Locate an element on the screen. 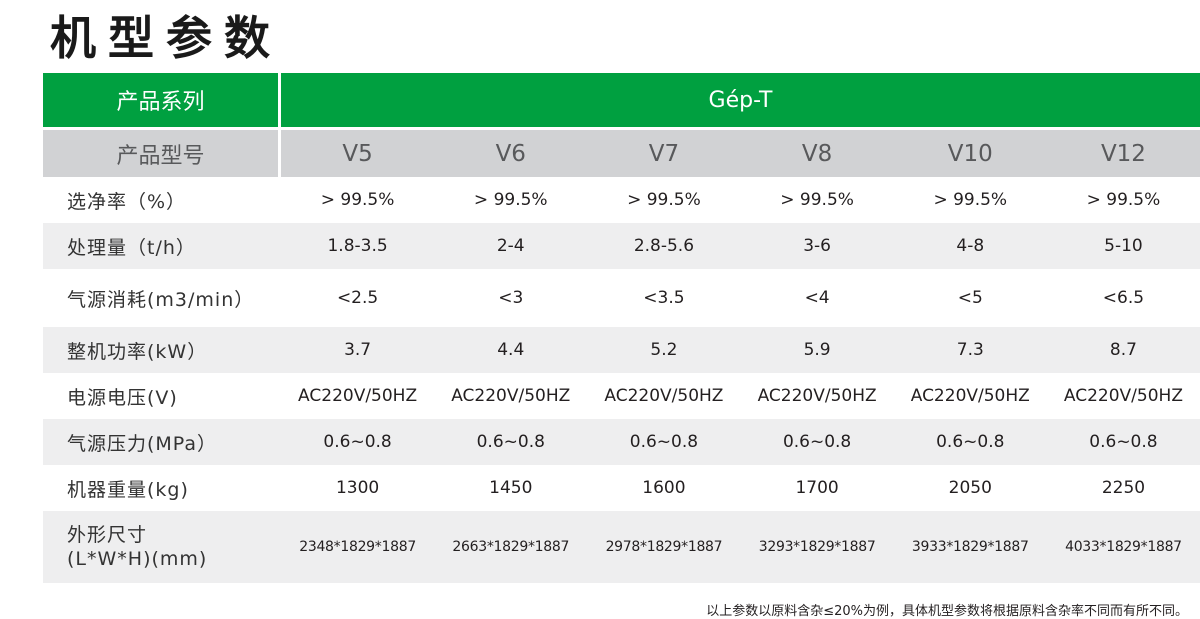  model-label: 产品型号 is located at coordinates (162, 153).